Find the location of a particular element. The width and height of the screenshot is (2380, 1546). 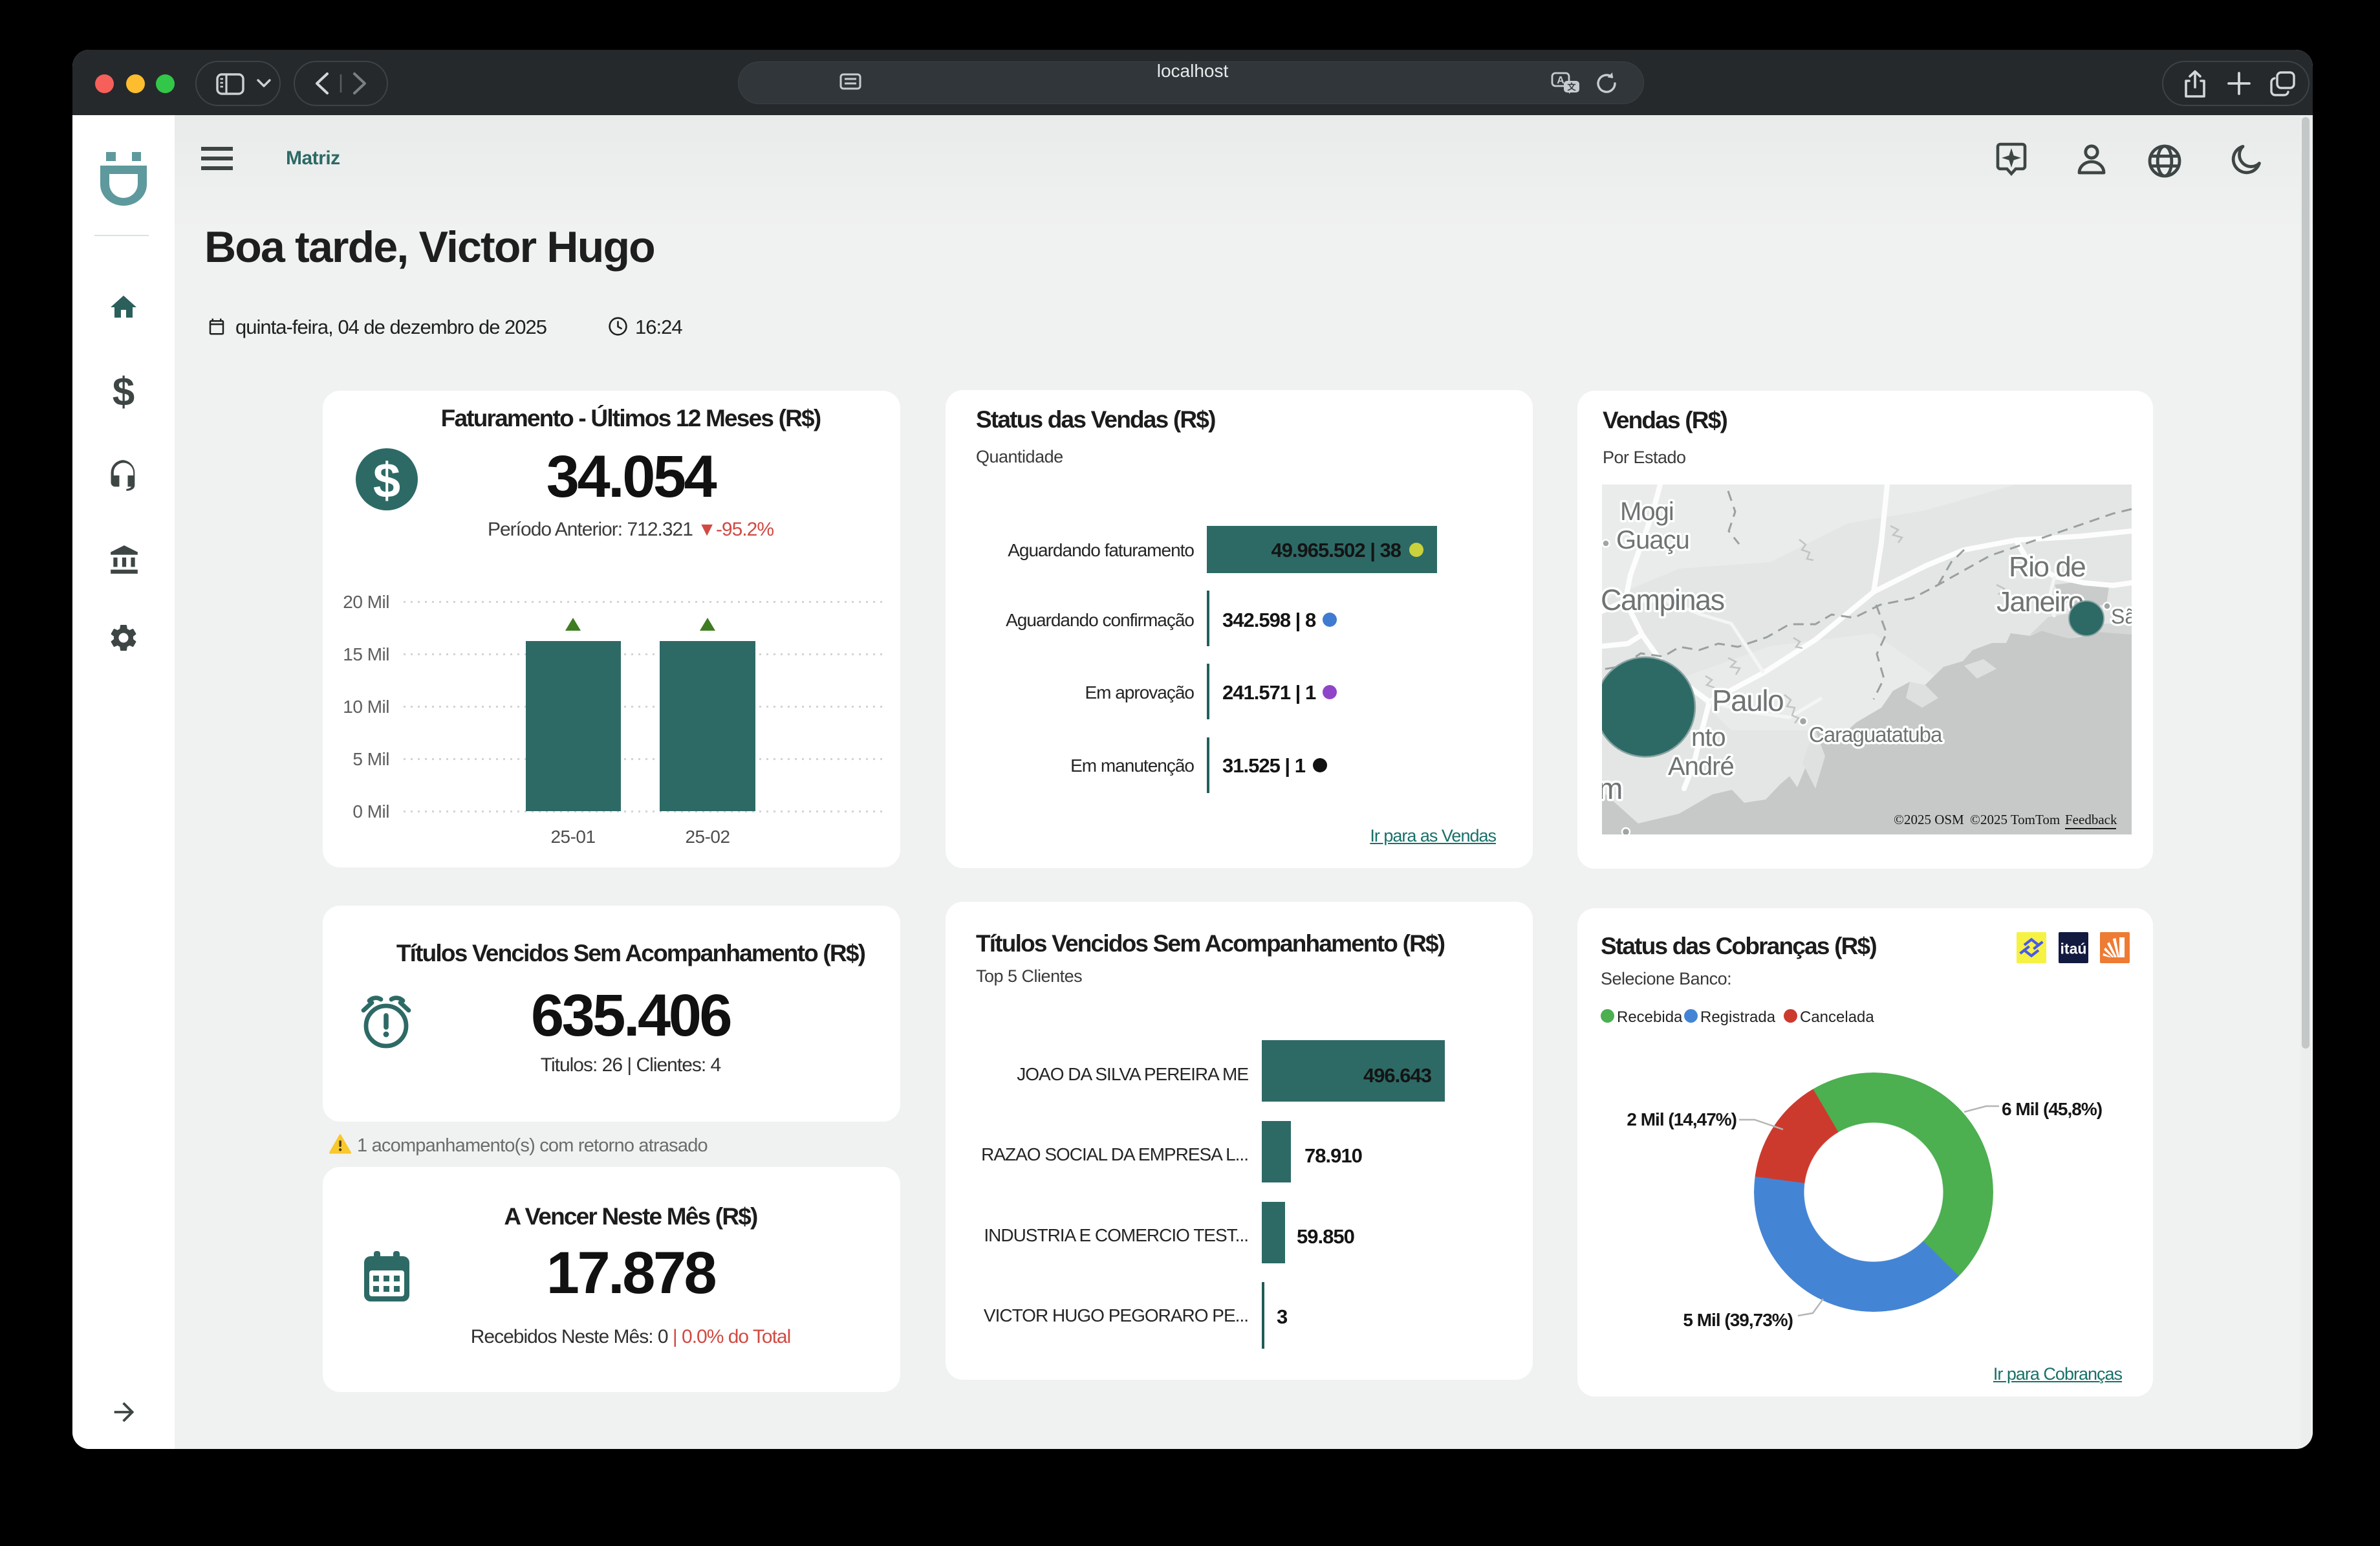

svg-text: ©2025 TomTom is located at coordinates (2015, 819).